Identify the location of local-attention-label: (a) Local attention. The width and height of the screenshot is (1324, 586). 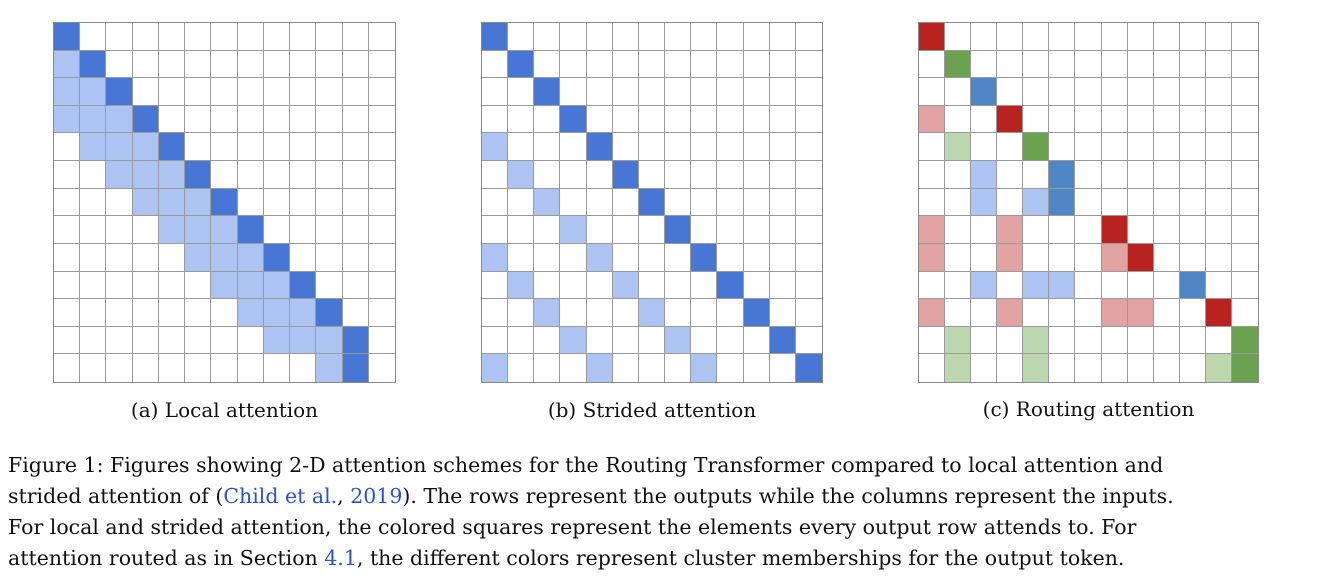
(224, 410).